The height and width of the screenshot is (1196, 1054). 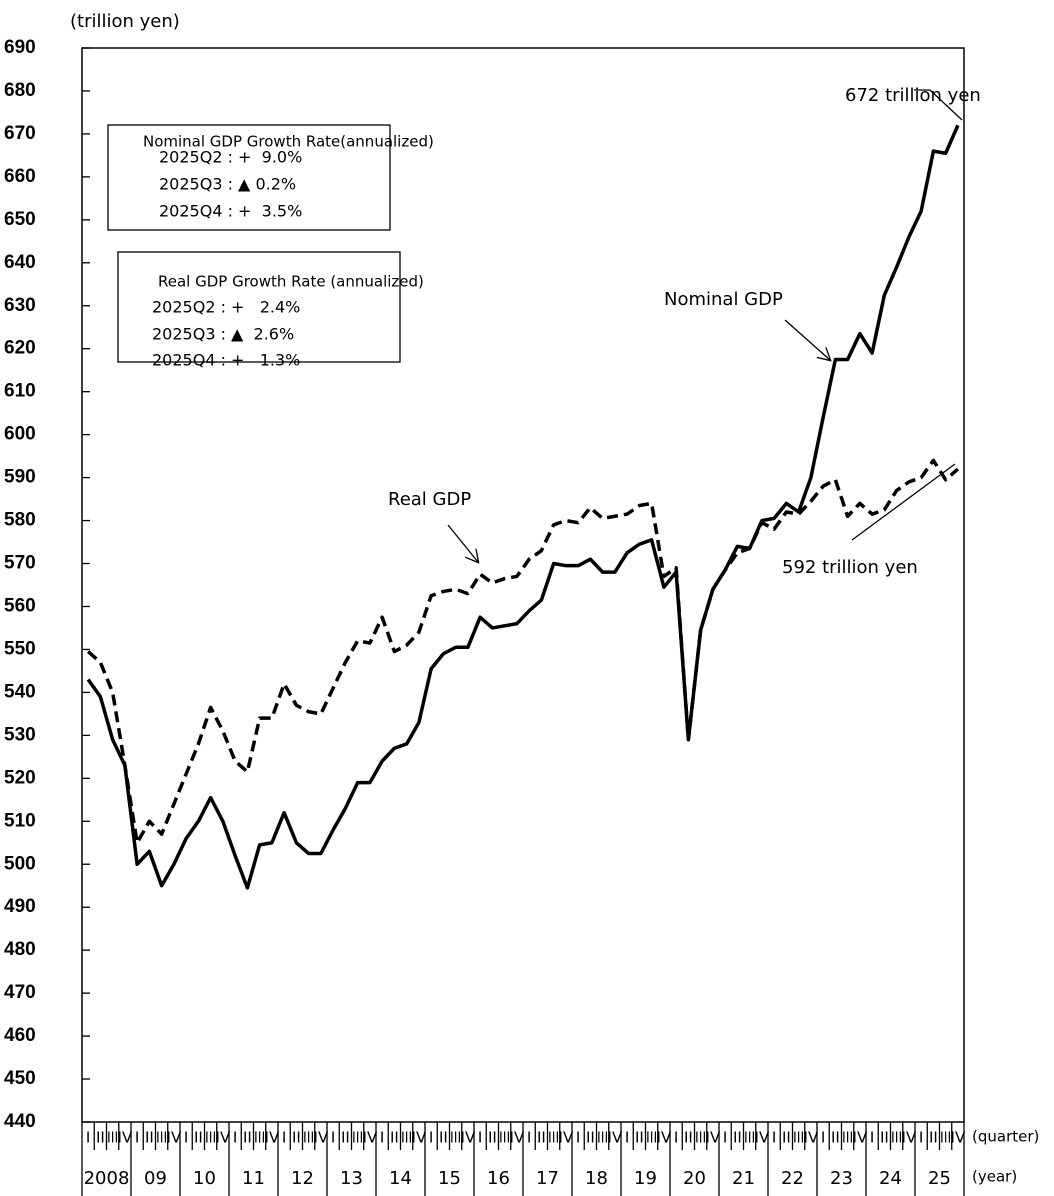 I want to click on year-label: 19, so click(x=645, y=1178).